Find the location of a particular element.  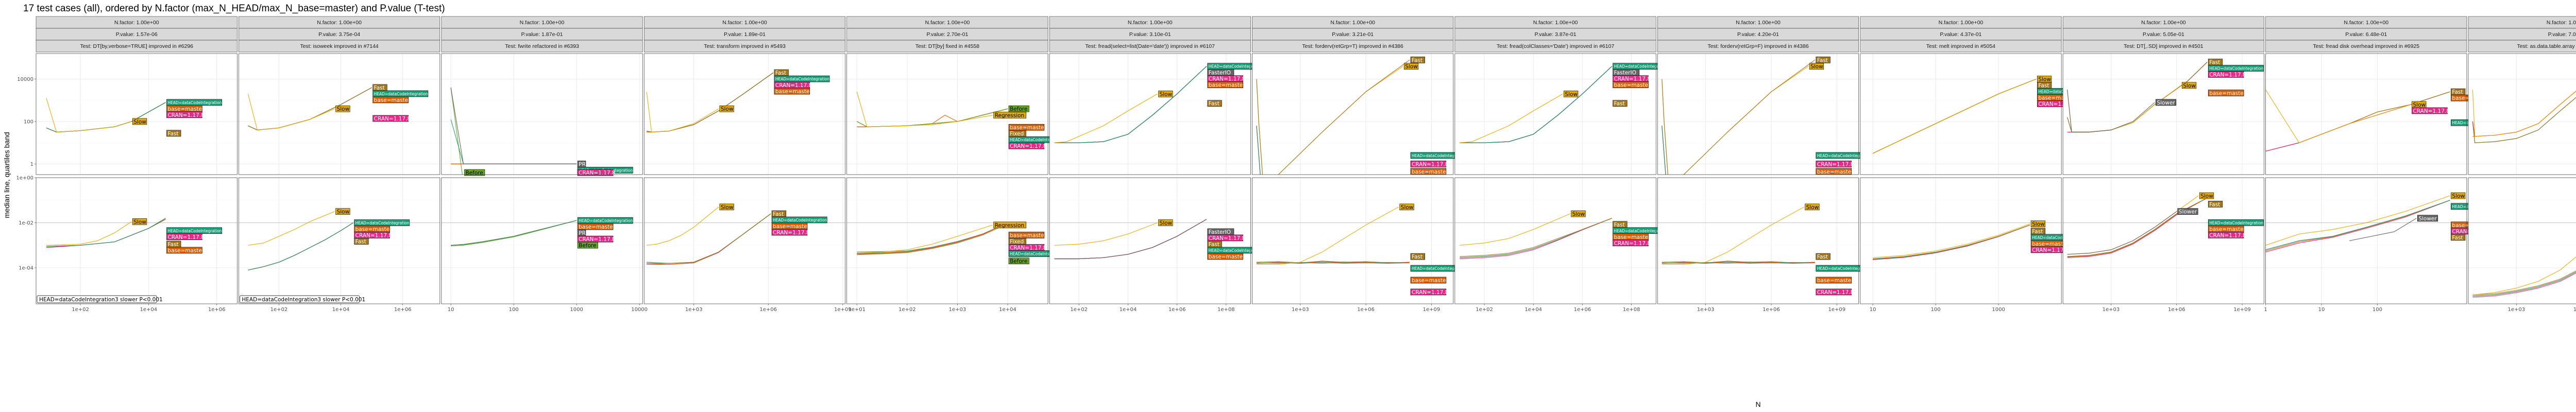

strip-test-name: Test: isoweek improved in #7144 is located at coordinates (339, 46).